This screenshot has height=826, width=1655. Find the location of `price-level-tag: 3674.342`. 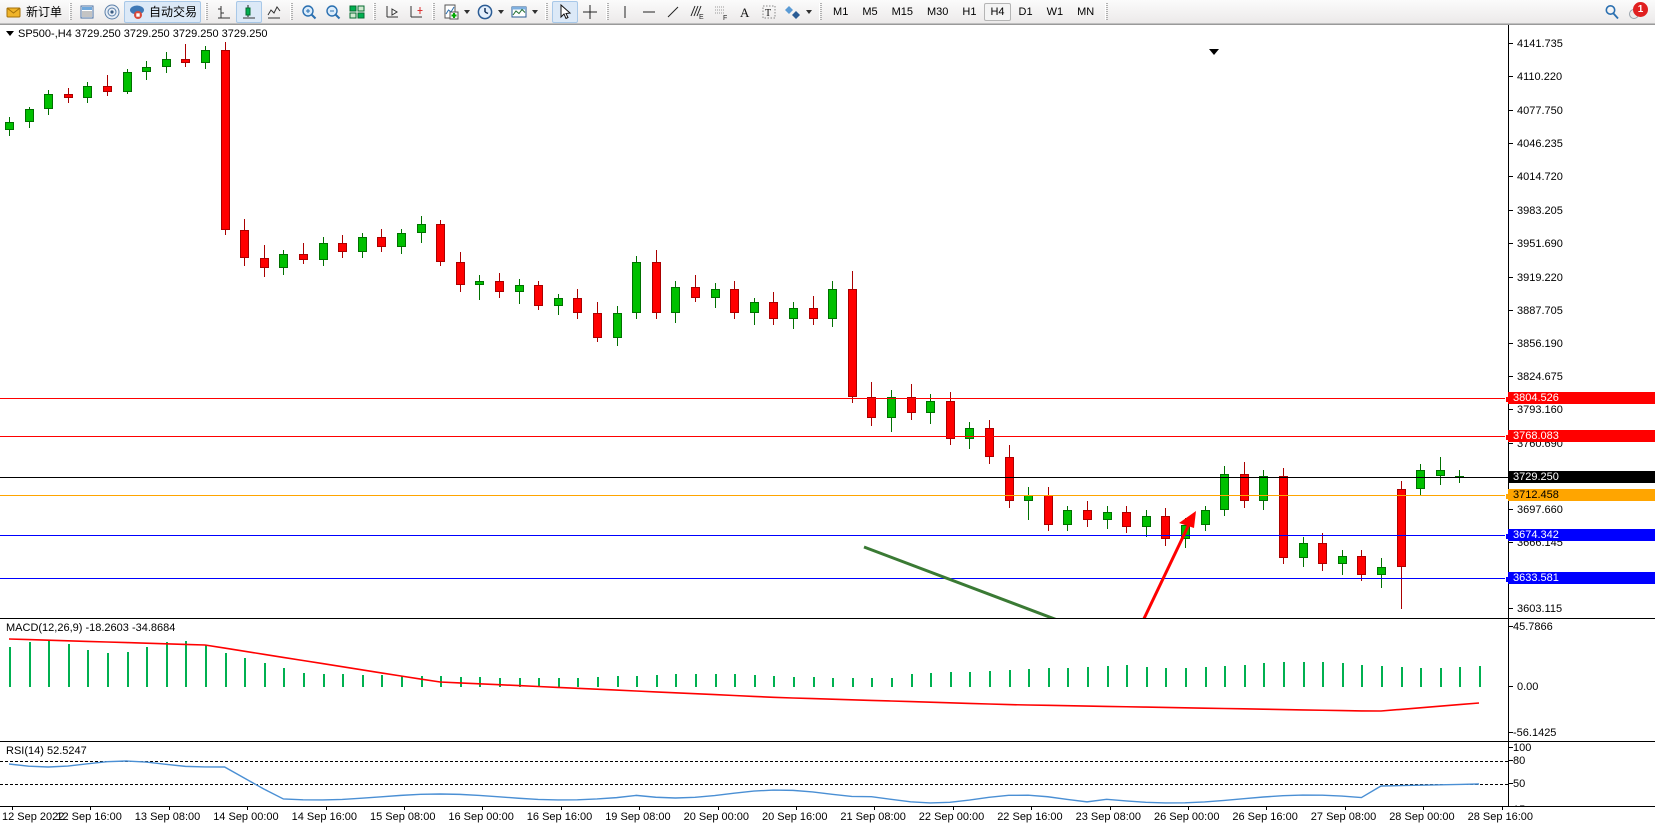

price-level-tag: 3674.342 is located at coordinates (1581, 534).